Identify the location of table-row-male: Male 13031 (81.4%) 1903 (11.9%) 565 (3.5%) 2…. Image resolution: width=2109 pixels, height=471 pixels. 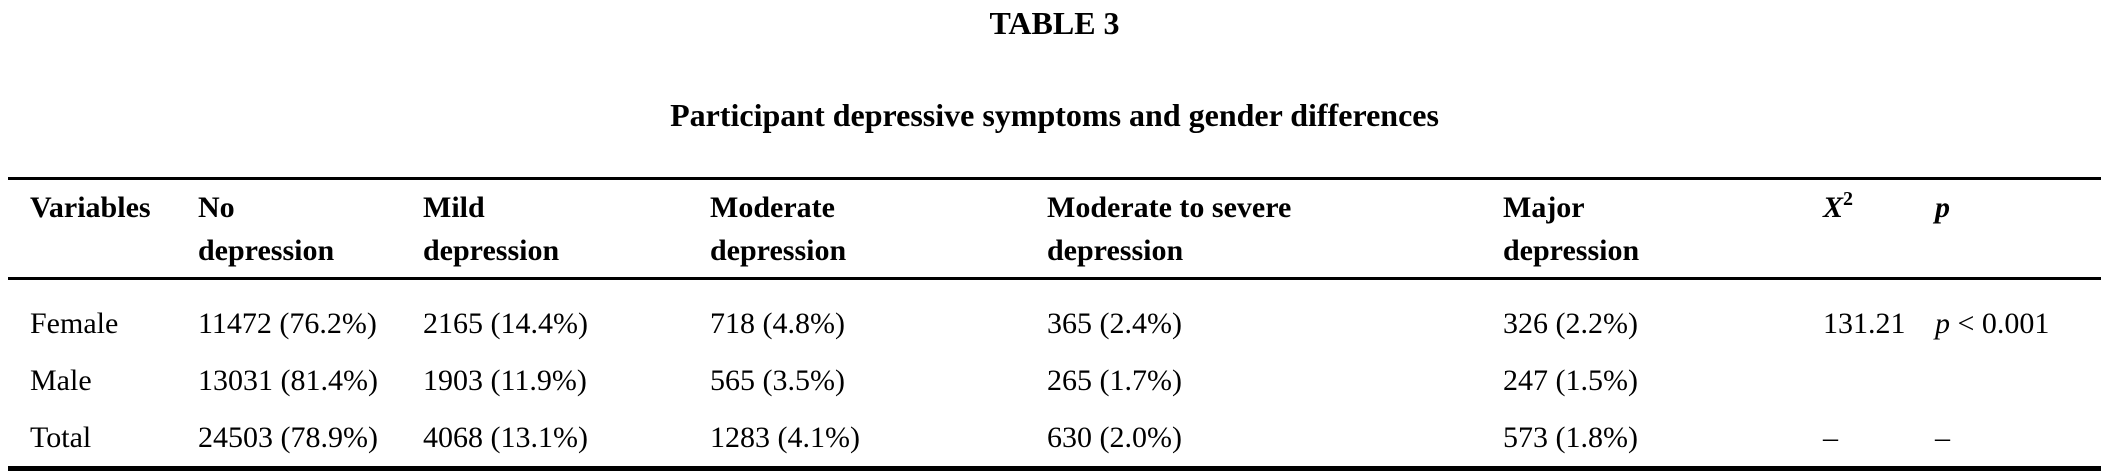
(1054, 380).